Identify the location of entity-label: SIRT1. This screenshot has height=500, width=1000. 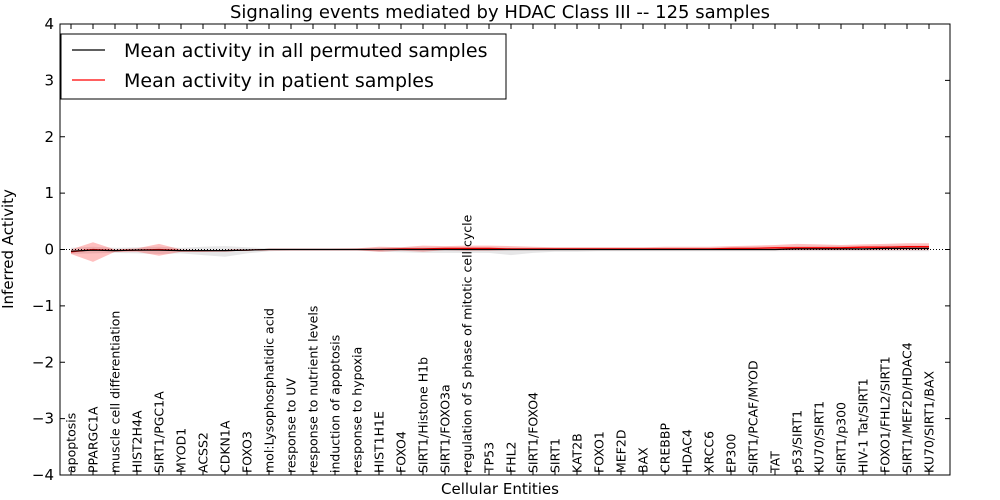
(555, 455).